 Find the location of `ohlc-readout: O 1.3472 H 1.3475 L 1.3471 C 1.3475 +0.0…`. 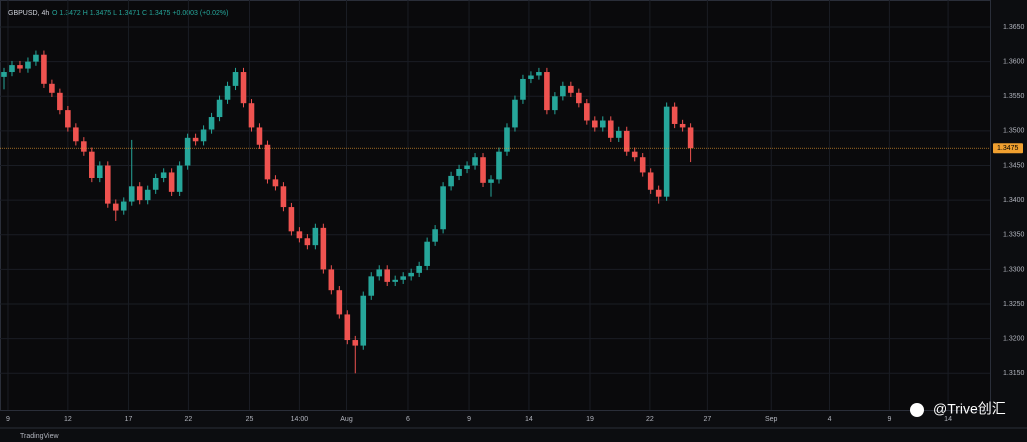

ohlc-readout: O 1.3472 H 1.3475 L 1.3471 C 1.3475 +0.0… is located at coordinates (140, 13).